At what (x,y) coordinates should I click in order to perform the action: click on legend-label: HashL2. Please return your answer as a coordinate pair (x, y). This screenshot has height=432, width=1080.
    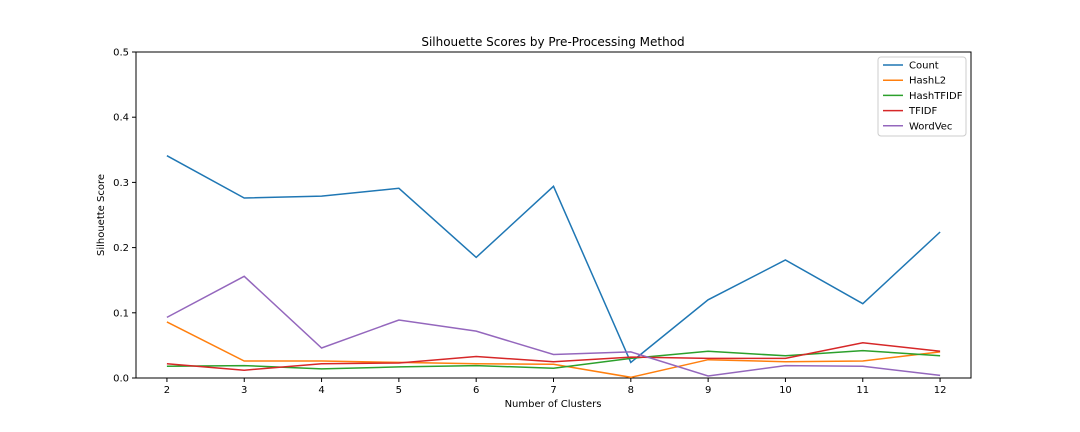
    Looking at the image, I should click on (927, 81).